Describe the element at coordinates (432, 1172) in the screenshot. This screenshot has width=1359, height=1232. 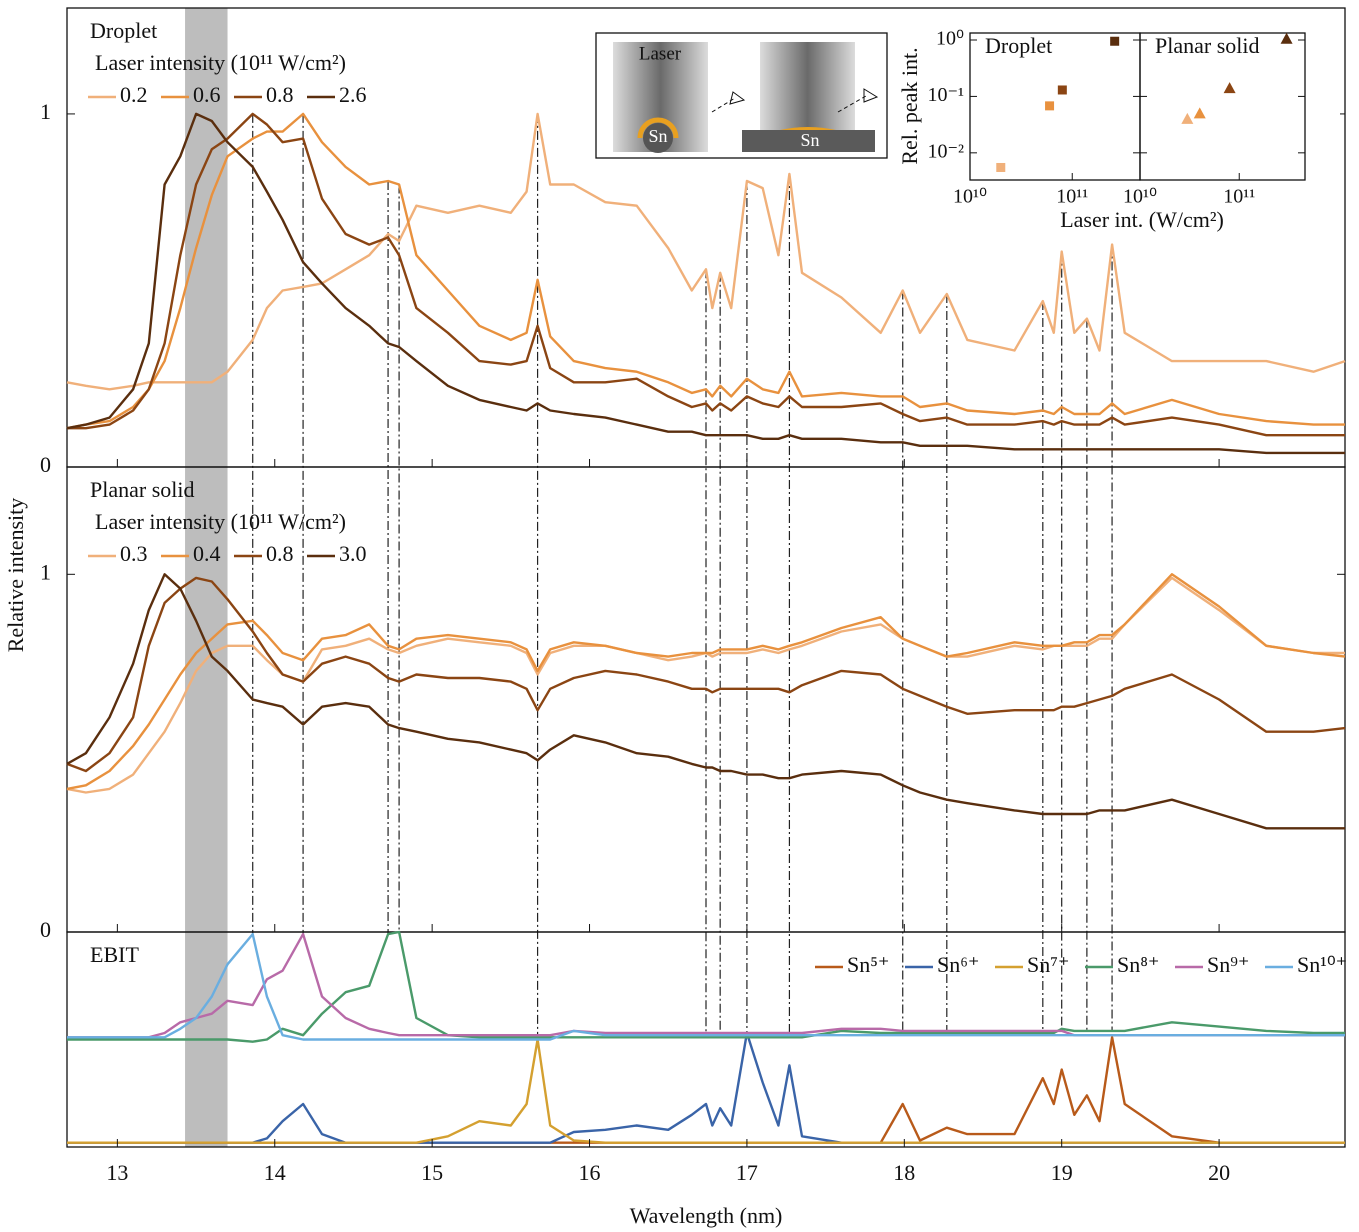
I see `x-tick-label: 15` at that location.